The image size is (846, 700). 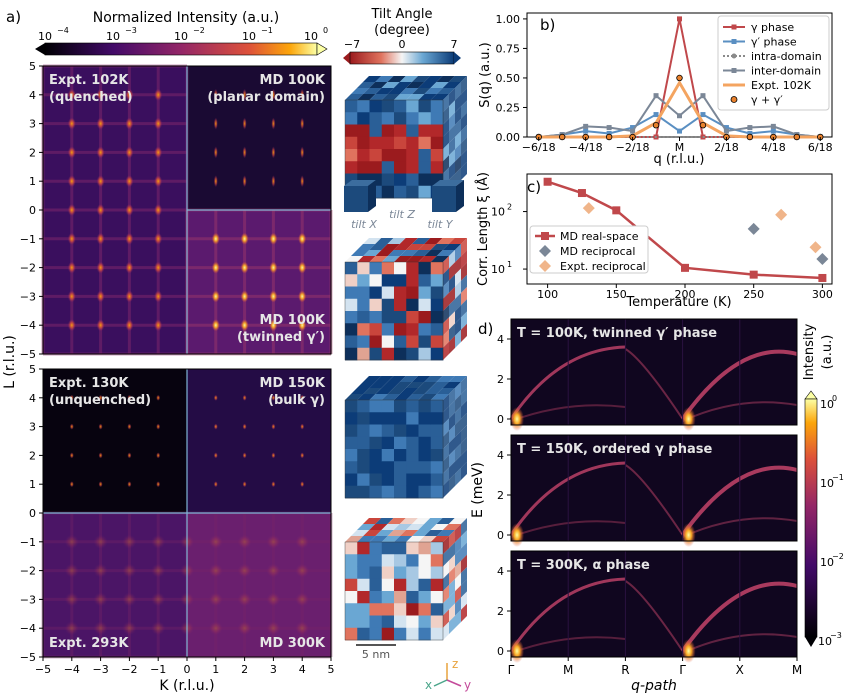 I want to click on d-subplot-label: T = 100K, twinned γ′ phase, so click(x=617, y=333).